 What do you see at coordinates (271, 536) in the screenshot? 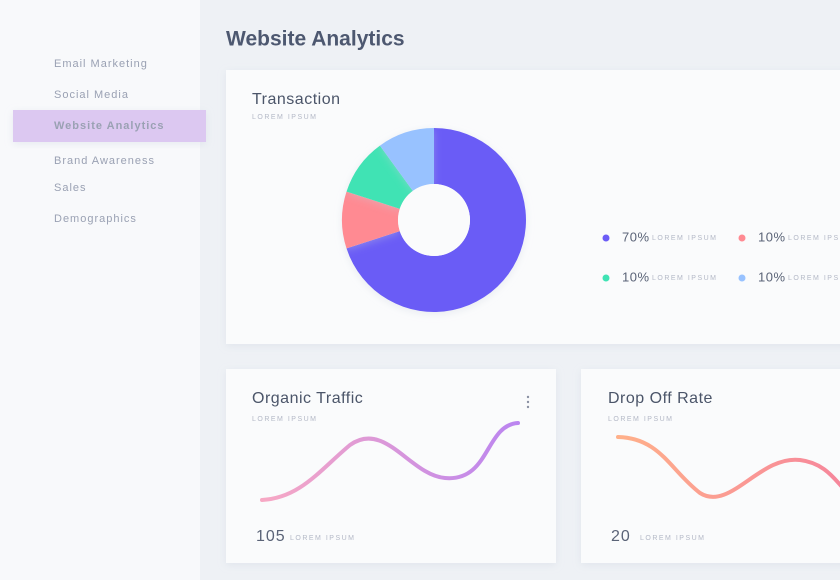
I see `metric-value: 105` at bounding box center [271, 536].